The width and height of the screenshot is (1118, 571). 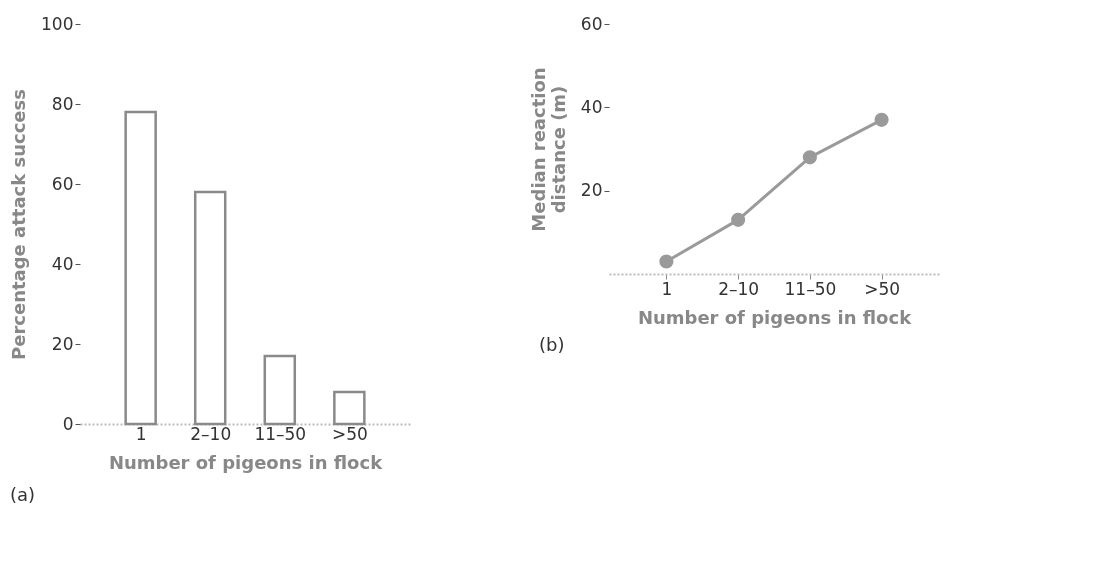 I want to click on text: (b), so click(x=552, y=344).